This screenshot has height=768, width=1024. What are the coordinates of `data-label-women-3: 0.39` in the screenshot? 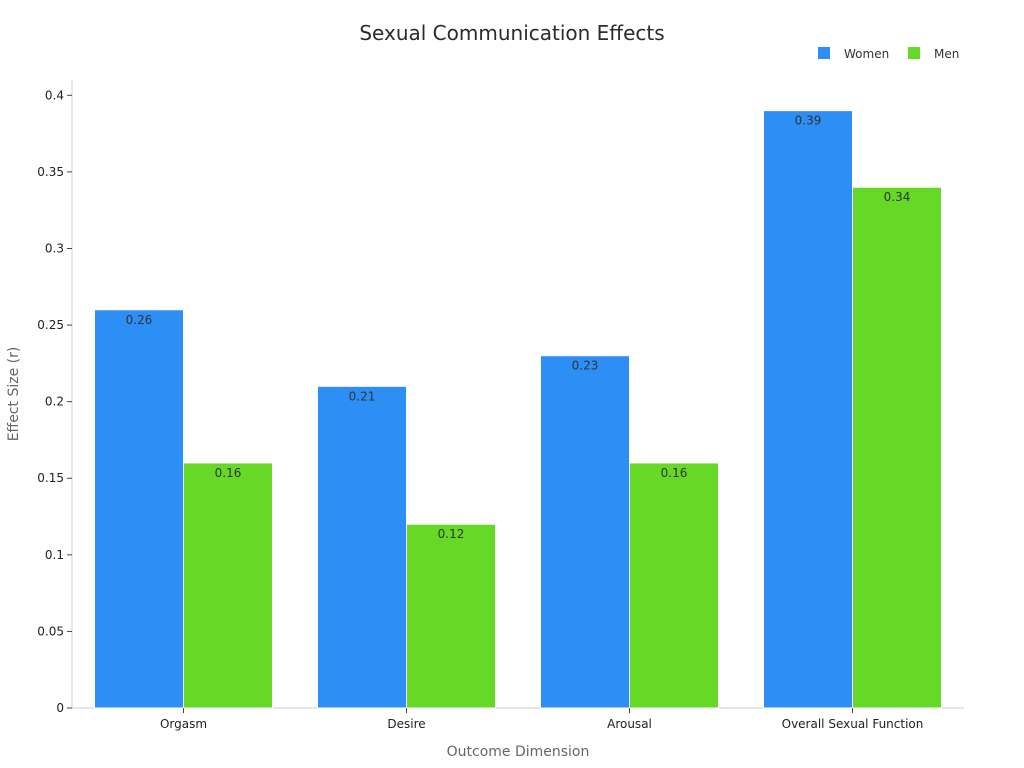 It's located at (808, 121).